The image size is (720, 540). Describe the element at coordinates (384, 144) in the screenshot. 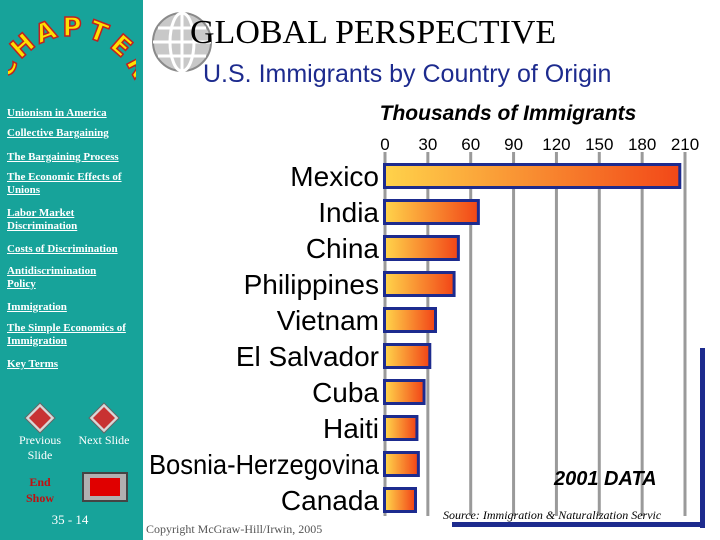

I see `x-tick-label: 0` at that location.